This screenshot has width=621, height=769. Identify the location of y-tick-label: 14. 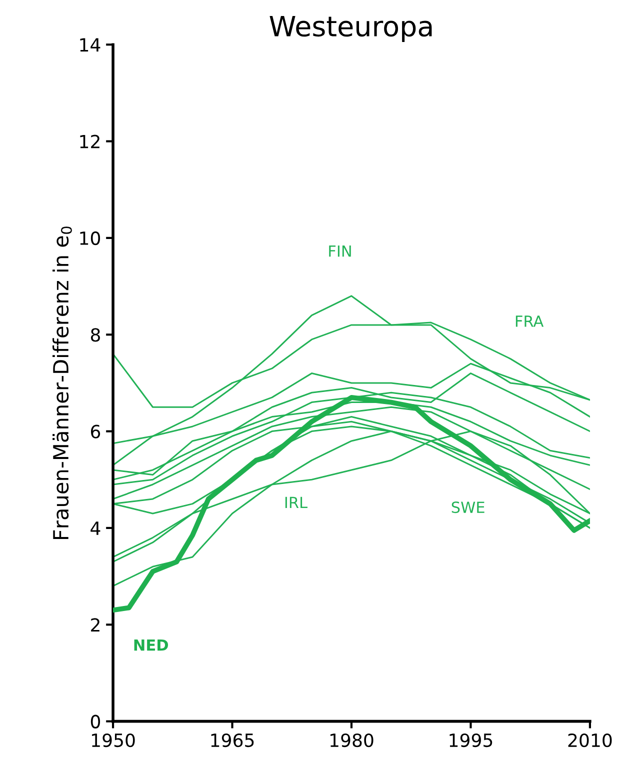
(90, 45).